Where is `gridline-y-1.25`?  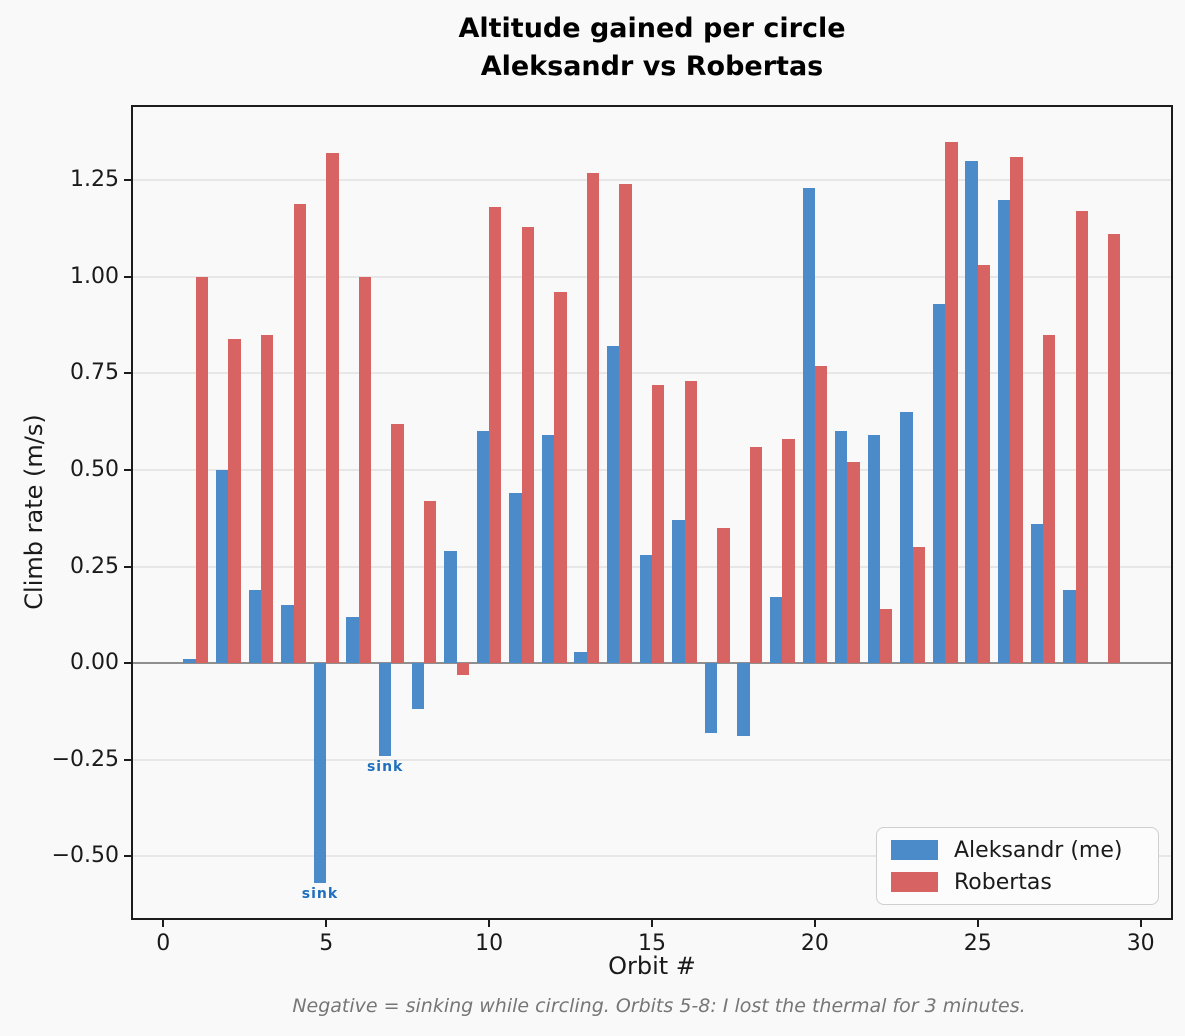
gridline-y-1.25 is located at coordinates (652, 180).